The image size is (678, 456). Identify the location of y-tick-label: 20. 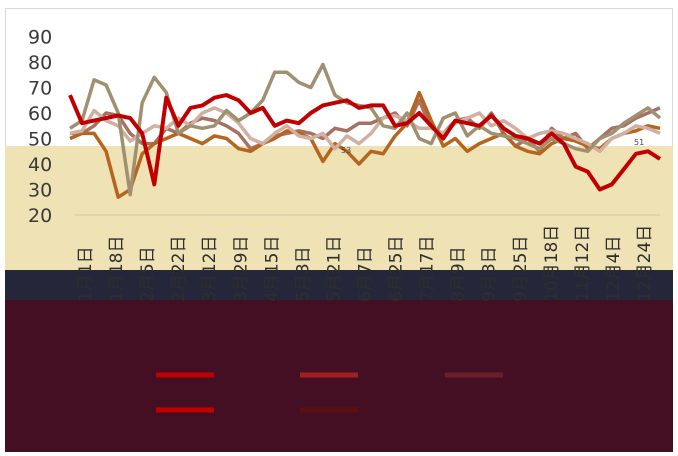
(40, 216).